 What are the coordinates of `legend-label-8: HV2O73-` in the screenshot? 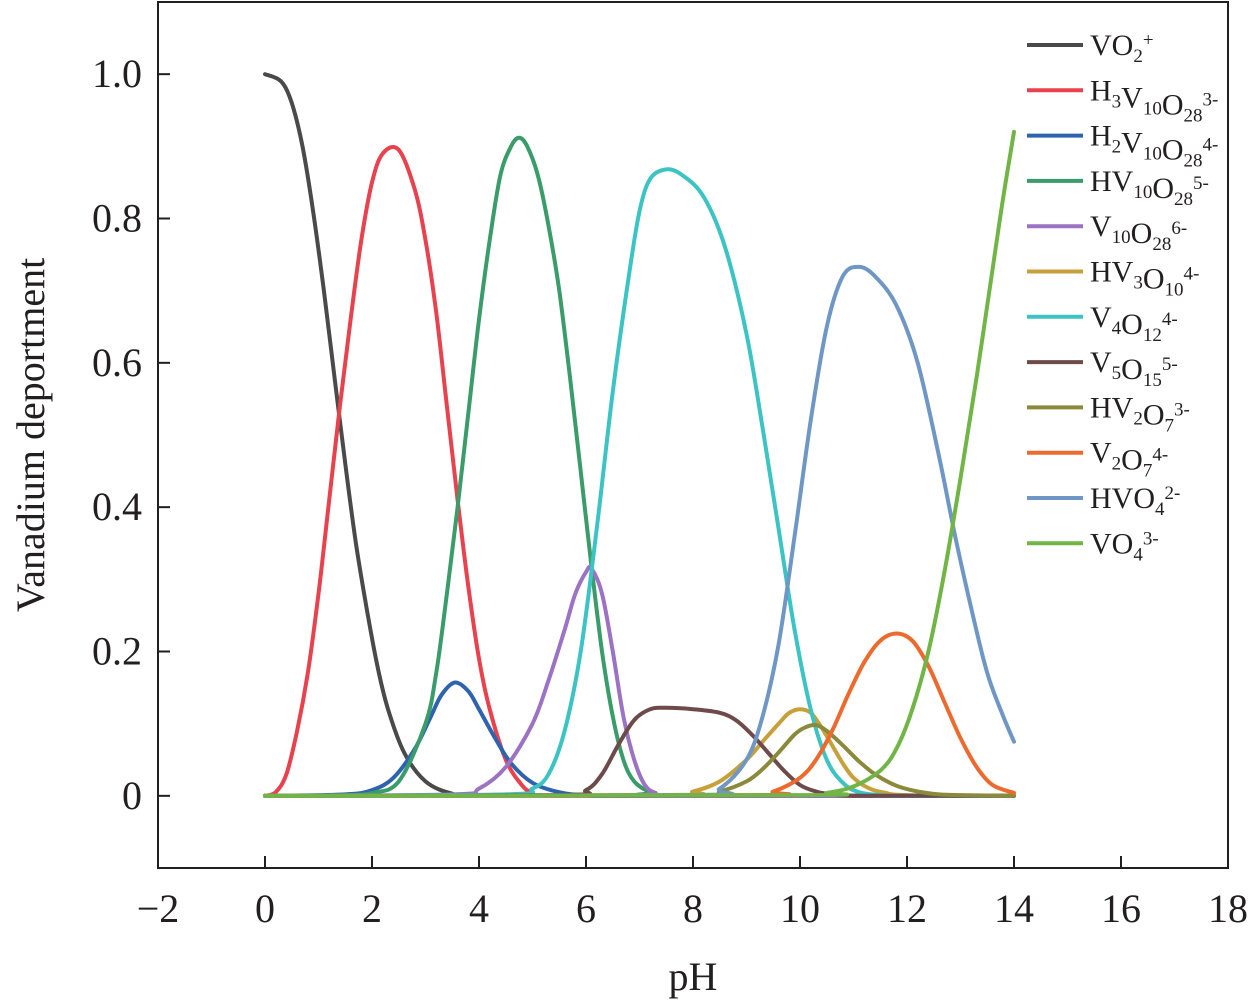 It's located at (1140, 413).